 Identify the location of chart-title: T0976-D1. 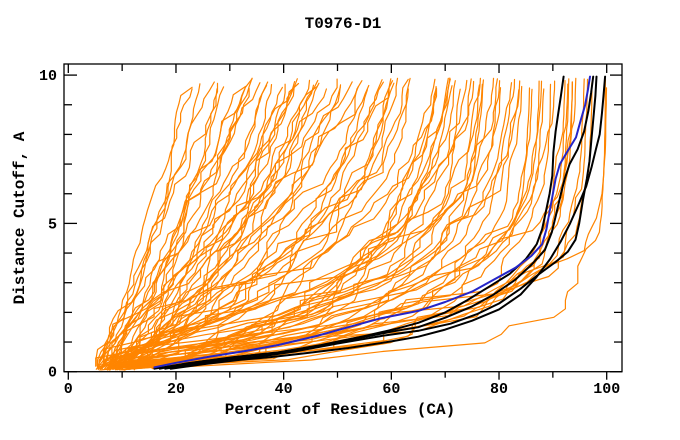
(343, 24).